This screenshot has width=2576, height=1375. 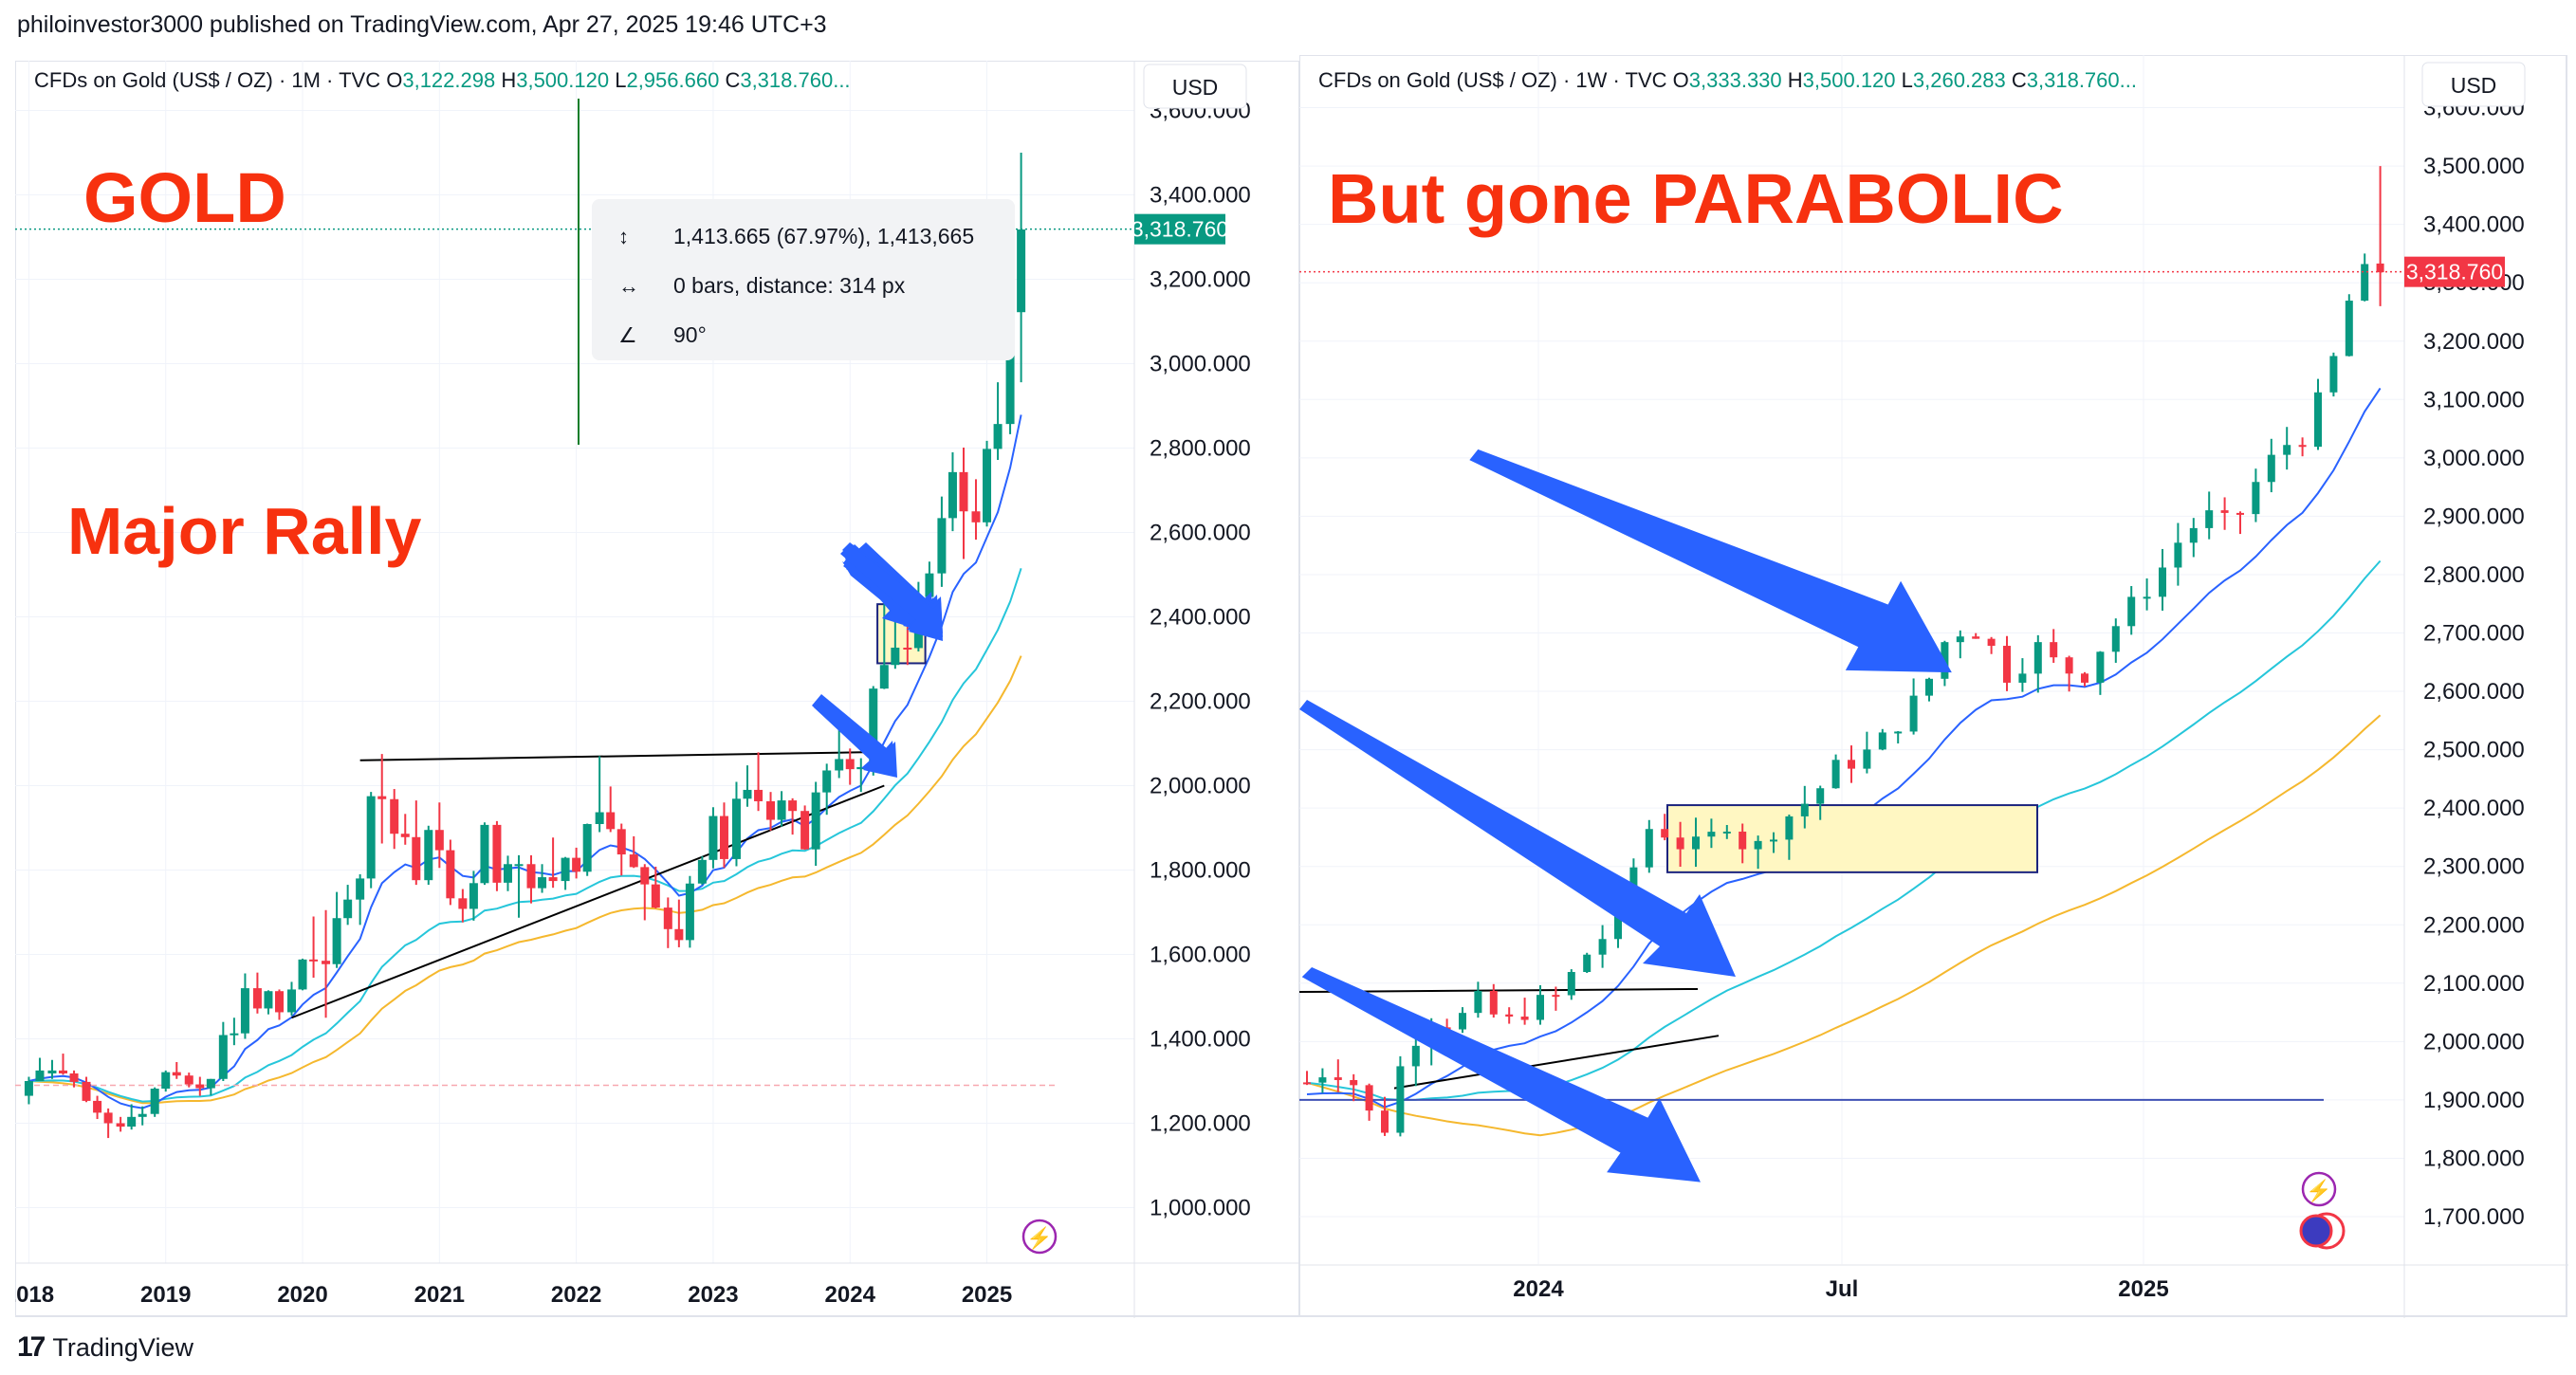 What do you see at coordinates (2474, 458) in the screenshot?
I see `y-tick-label: 3,000.000` at bounding box center [2474, 458].